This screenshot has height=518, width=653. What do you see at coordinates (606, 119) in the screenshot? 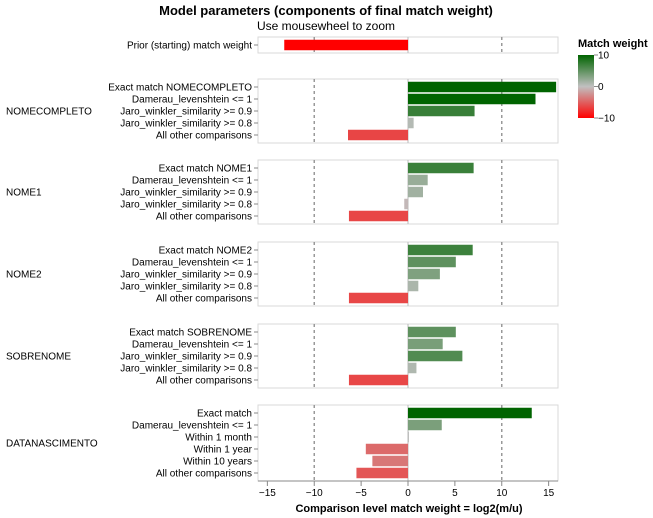
I see `legend-tick-label: −10` at bounding box center [606, 119].